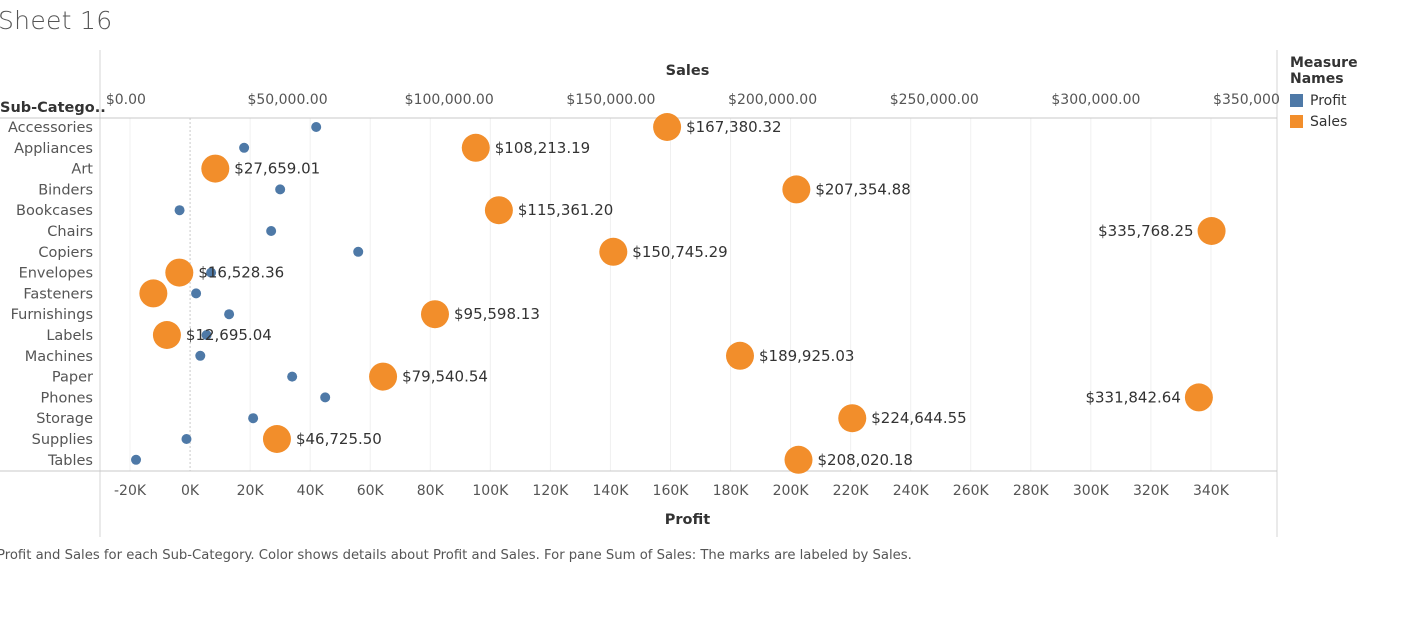 Image resolution: width=1411 pixels, height=627 pixels. Describe the element at coordinates (64, 419) in the screenshot. I see `category-label: Storage` at that location.